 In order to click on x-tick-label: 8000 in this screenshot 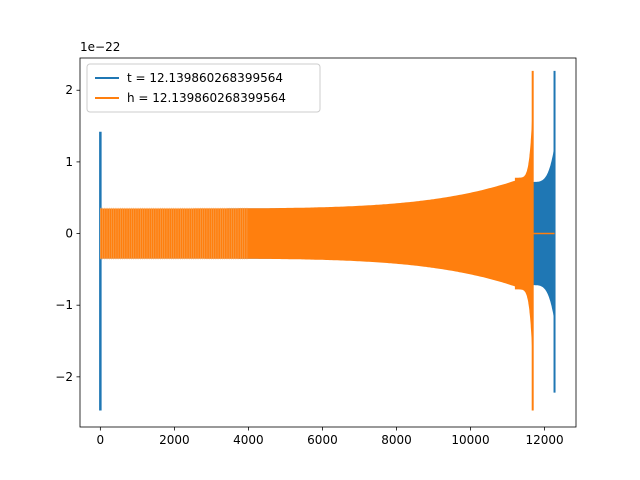, I will do `click(396, 440)`.